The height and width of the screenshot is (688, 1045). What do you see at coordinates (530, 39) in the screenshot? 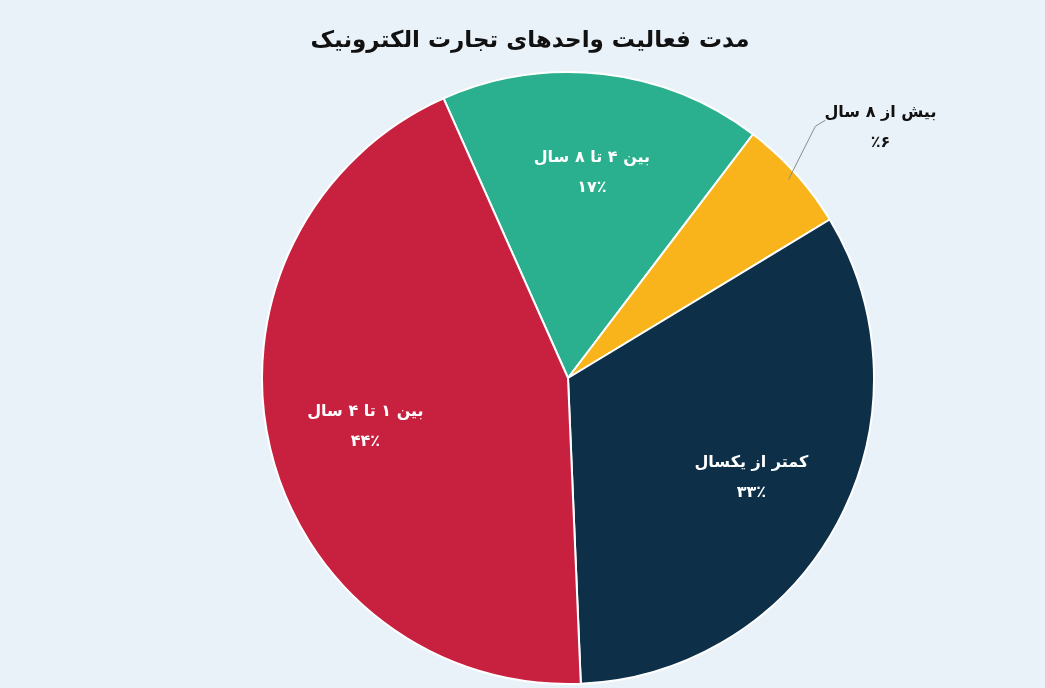
I see `chart-title: مدت فعالیت واحدهای تجارت الکترونیک` at bounding box center [530, 39].